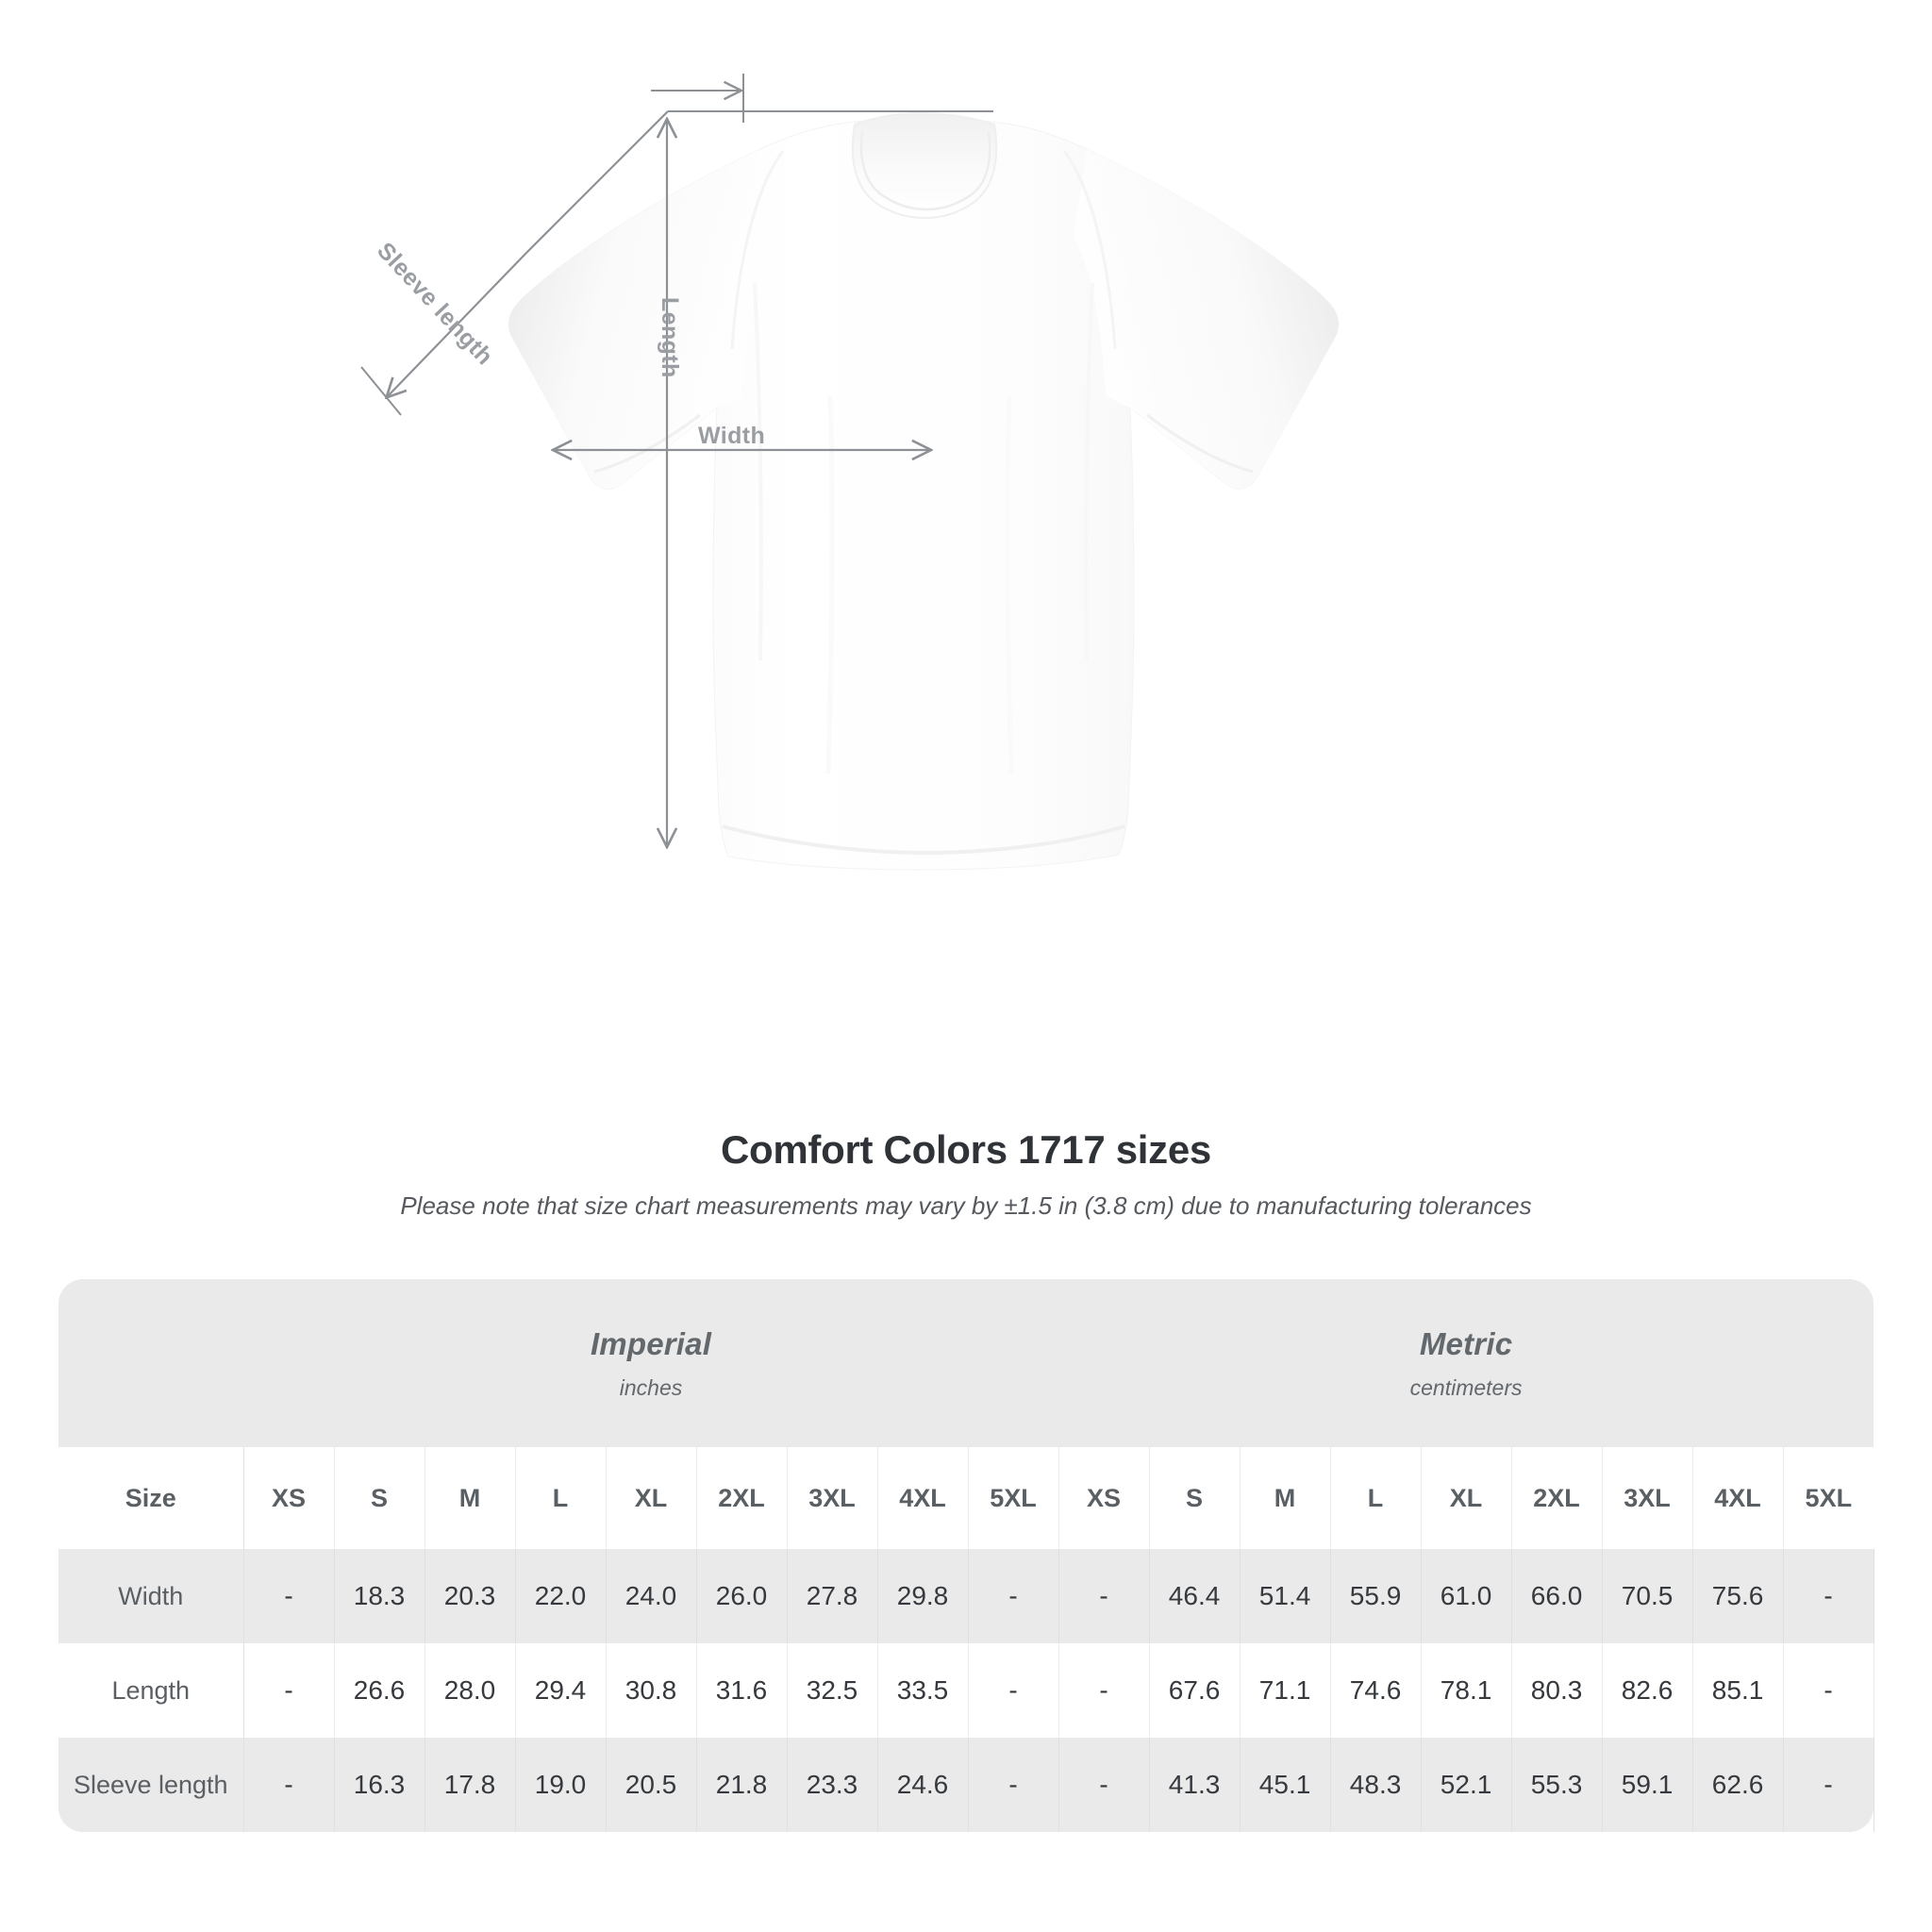 The height and width of the screenshot is (1932, 1932). What do you see at coordinates (289, 1596) in the screenshot?
I see `cell-width-imperial-xs: -` at bounding box center [289, 1596].